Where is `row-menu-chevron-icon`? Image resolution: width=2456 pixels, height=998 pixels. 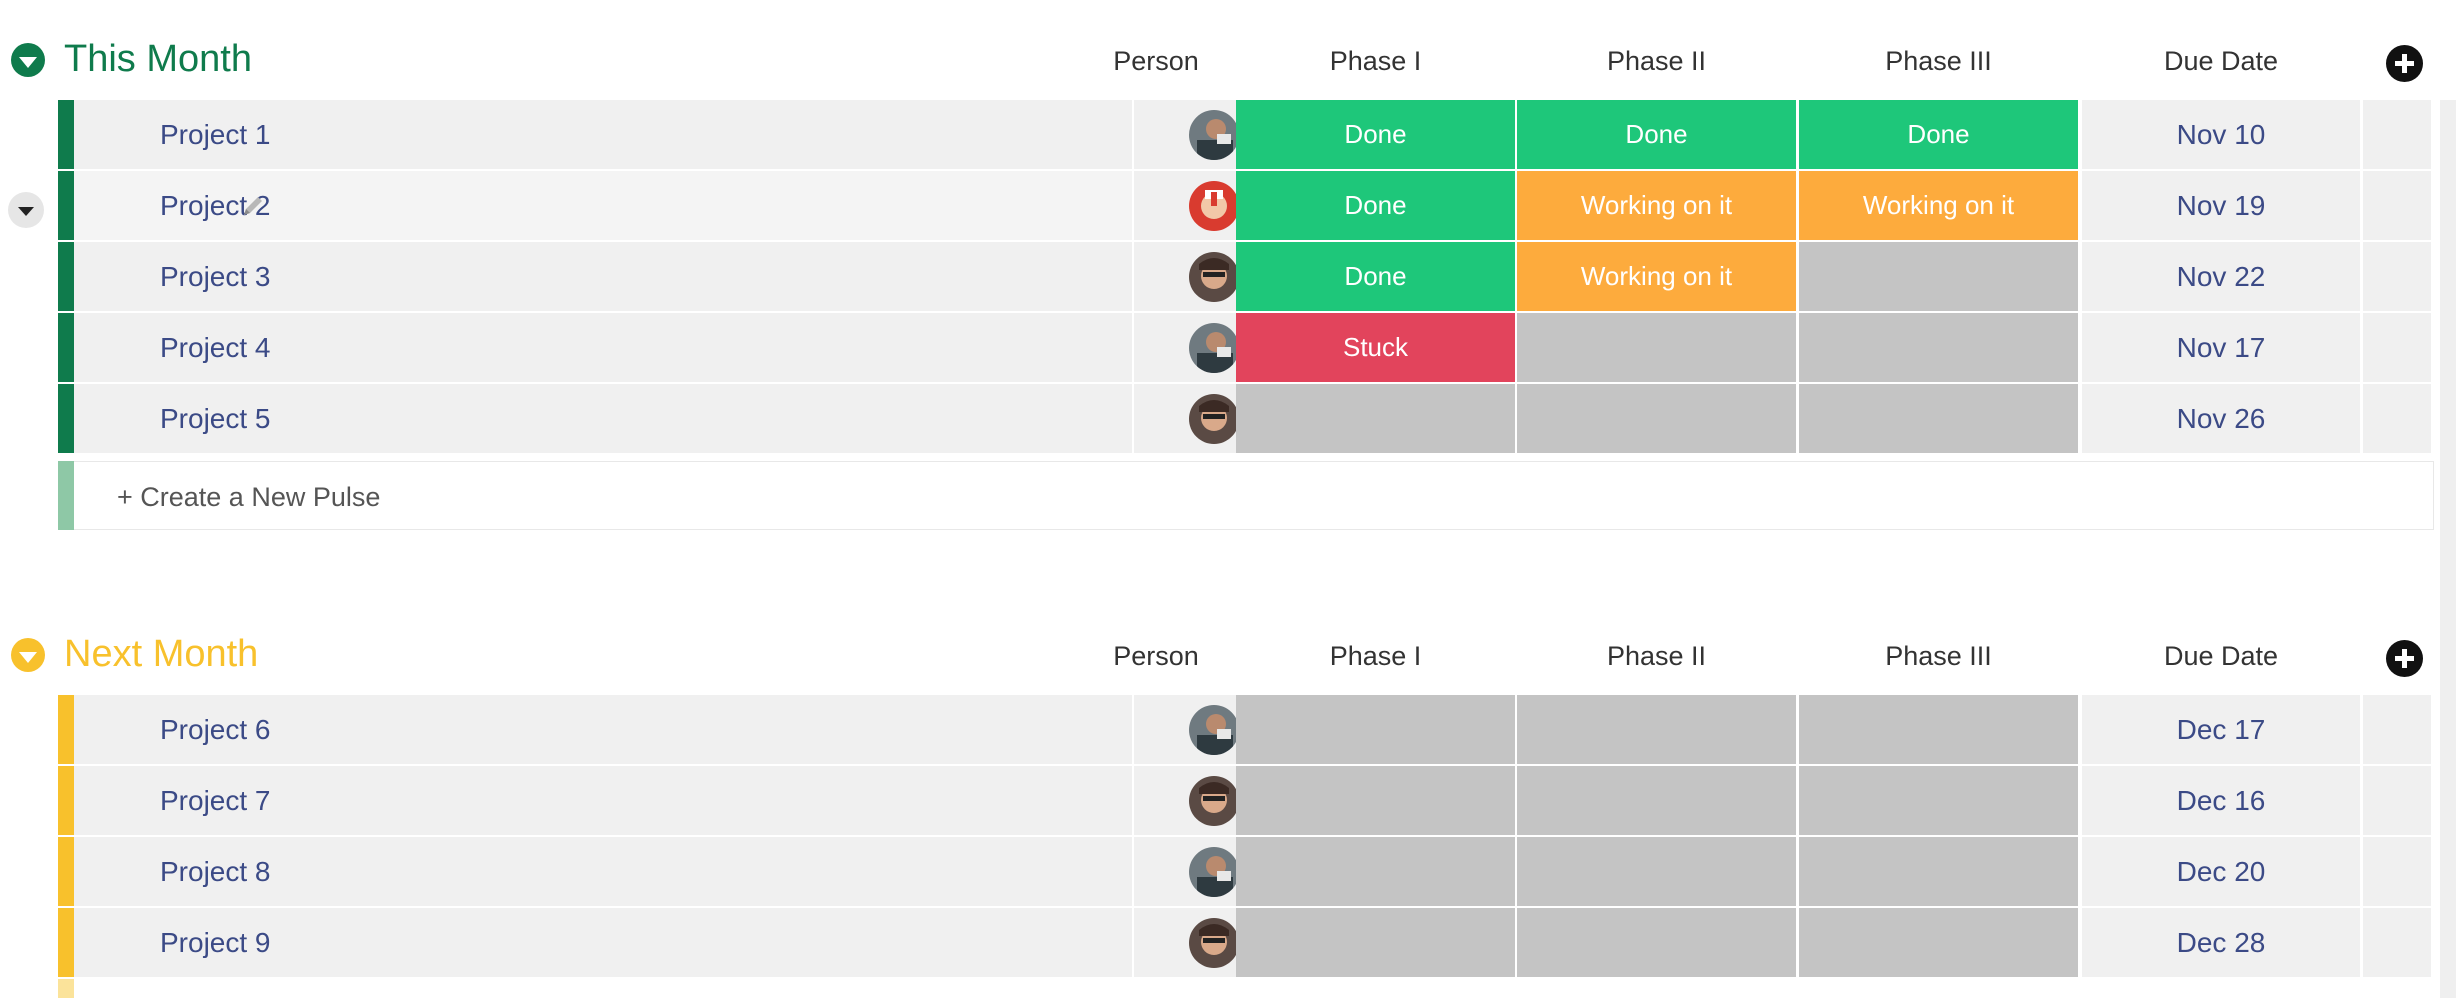
row-menu-chevron-icon is located at coordinates (26, 210).